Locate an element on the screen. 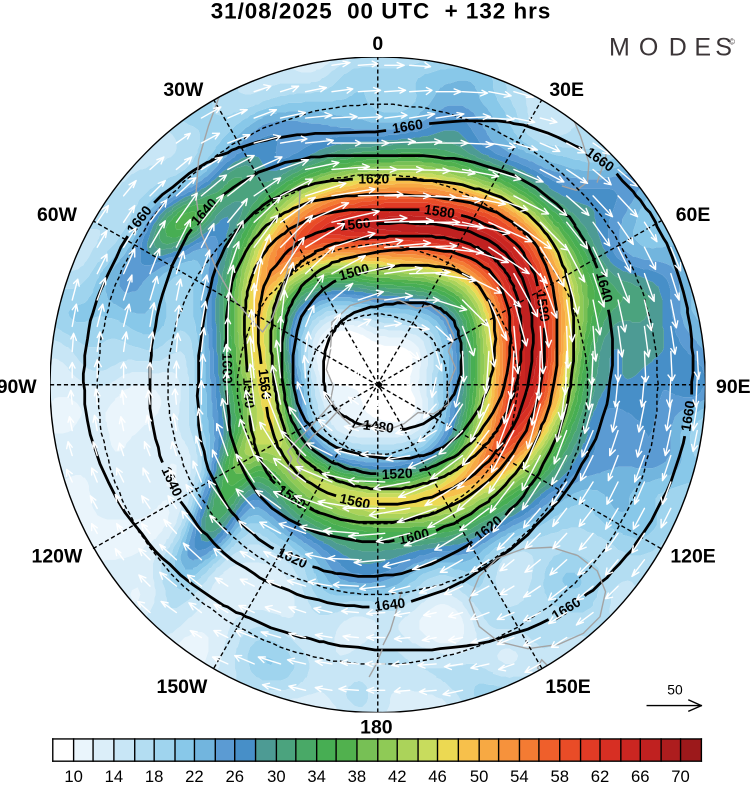 This screenshot has height=787, width=750. svg-text: O is located at coordinates (648, 48).